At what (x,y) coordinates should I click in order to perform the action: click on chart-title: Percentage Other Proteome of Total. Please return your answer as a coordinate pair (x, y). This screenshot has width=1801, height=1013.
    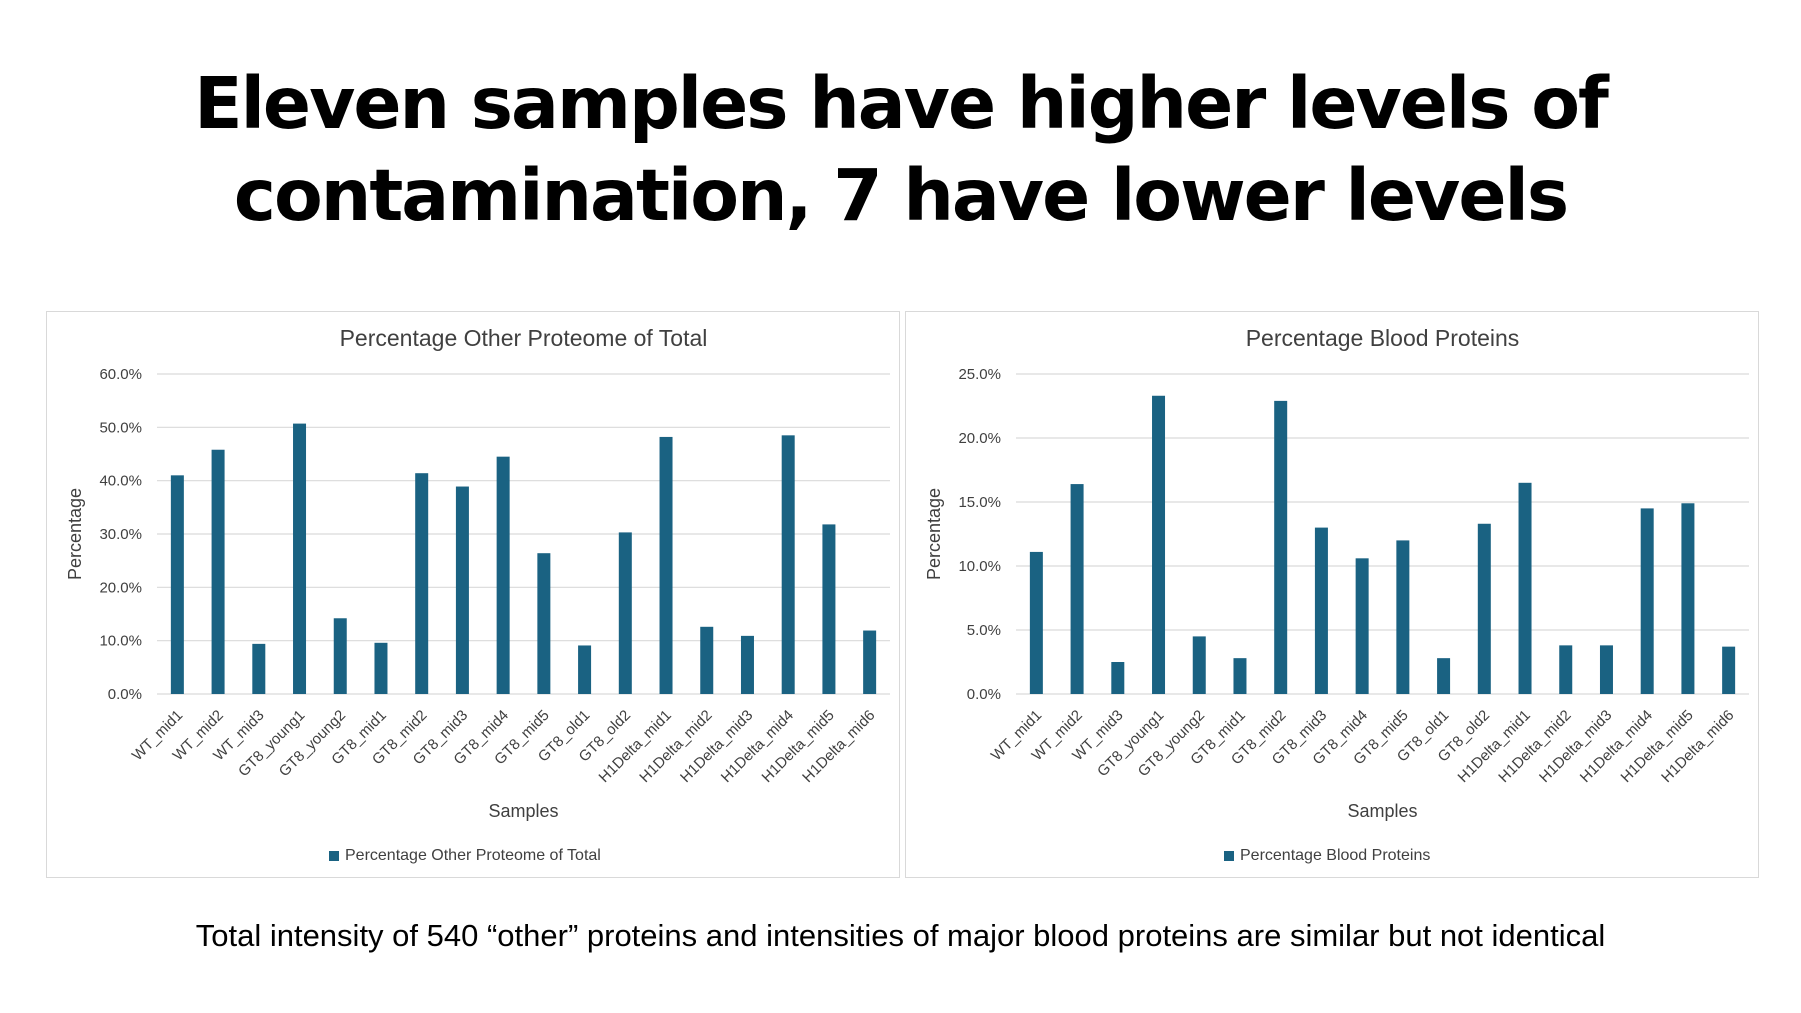
    Looking at the image, I should click on (524, 338).